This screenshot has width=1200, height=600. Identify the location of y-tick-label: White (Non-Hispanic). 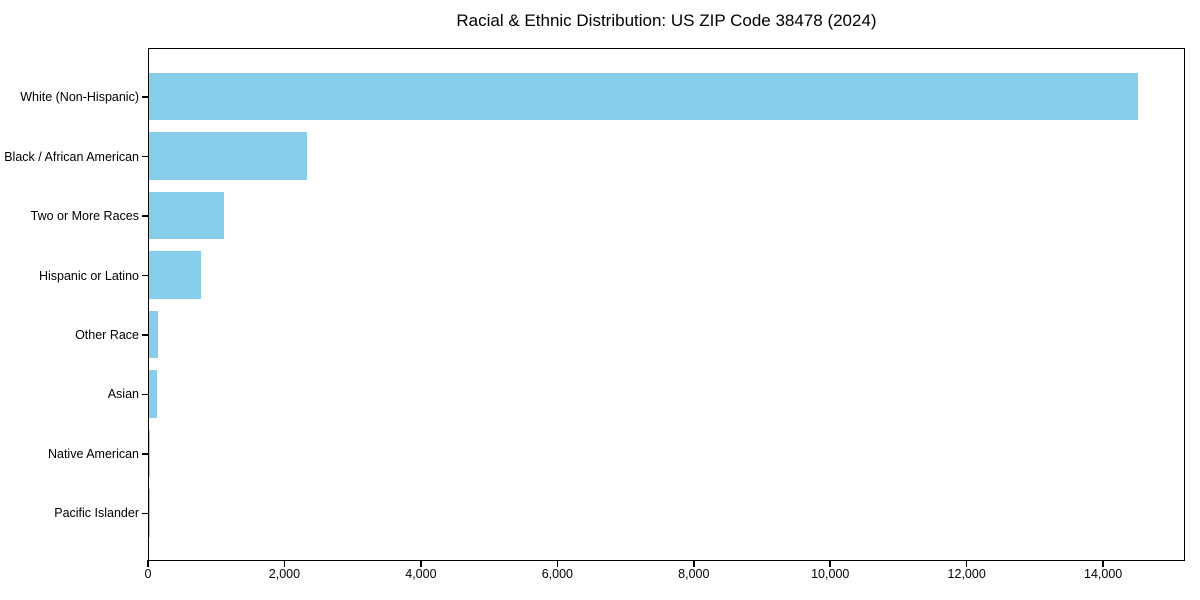
(79, 97).